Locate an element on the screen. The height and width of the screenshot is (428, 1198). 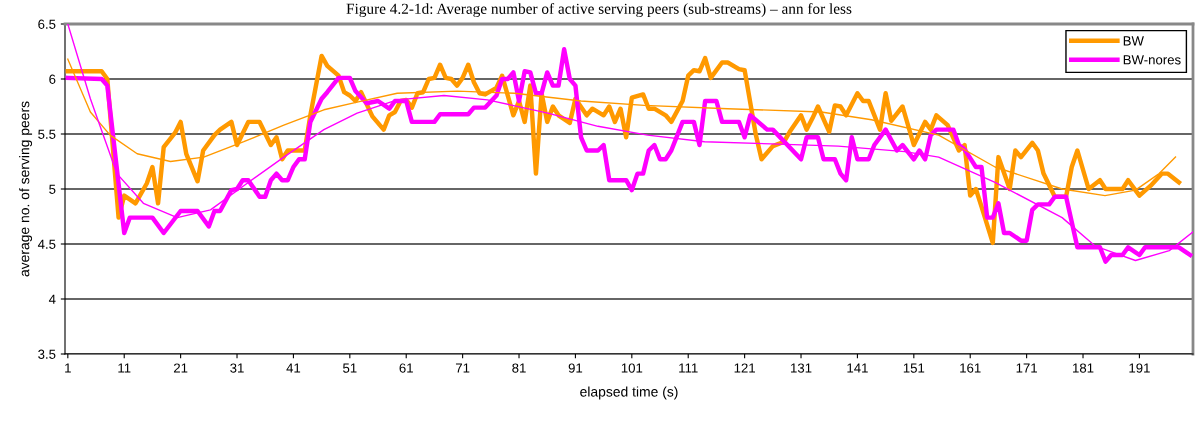
x-tick-label: 51 is located at coordinates (350, 368).